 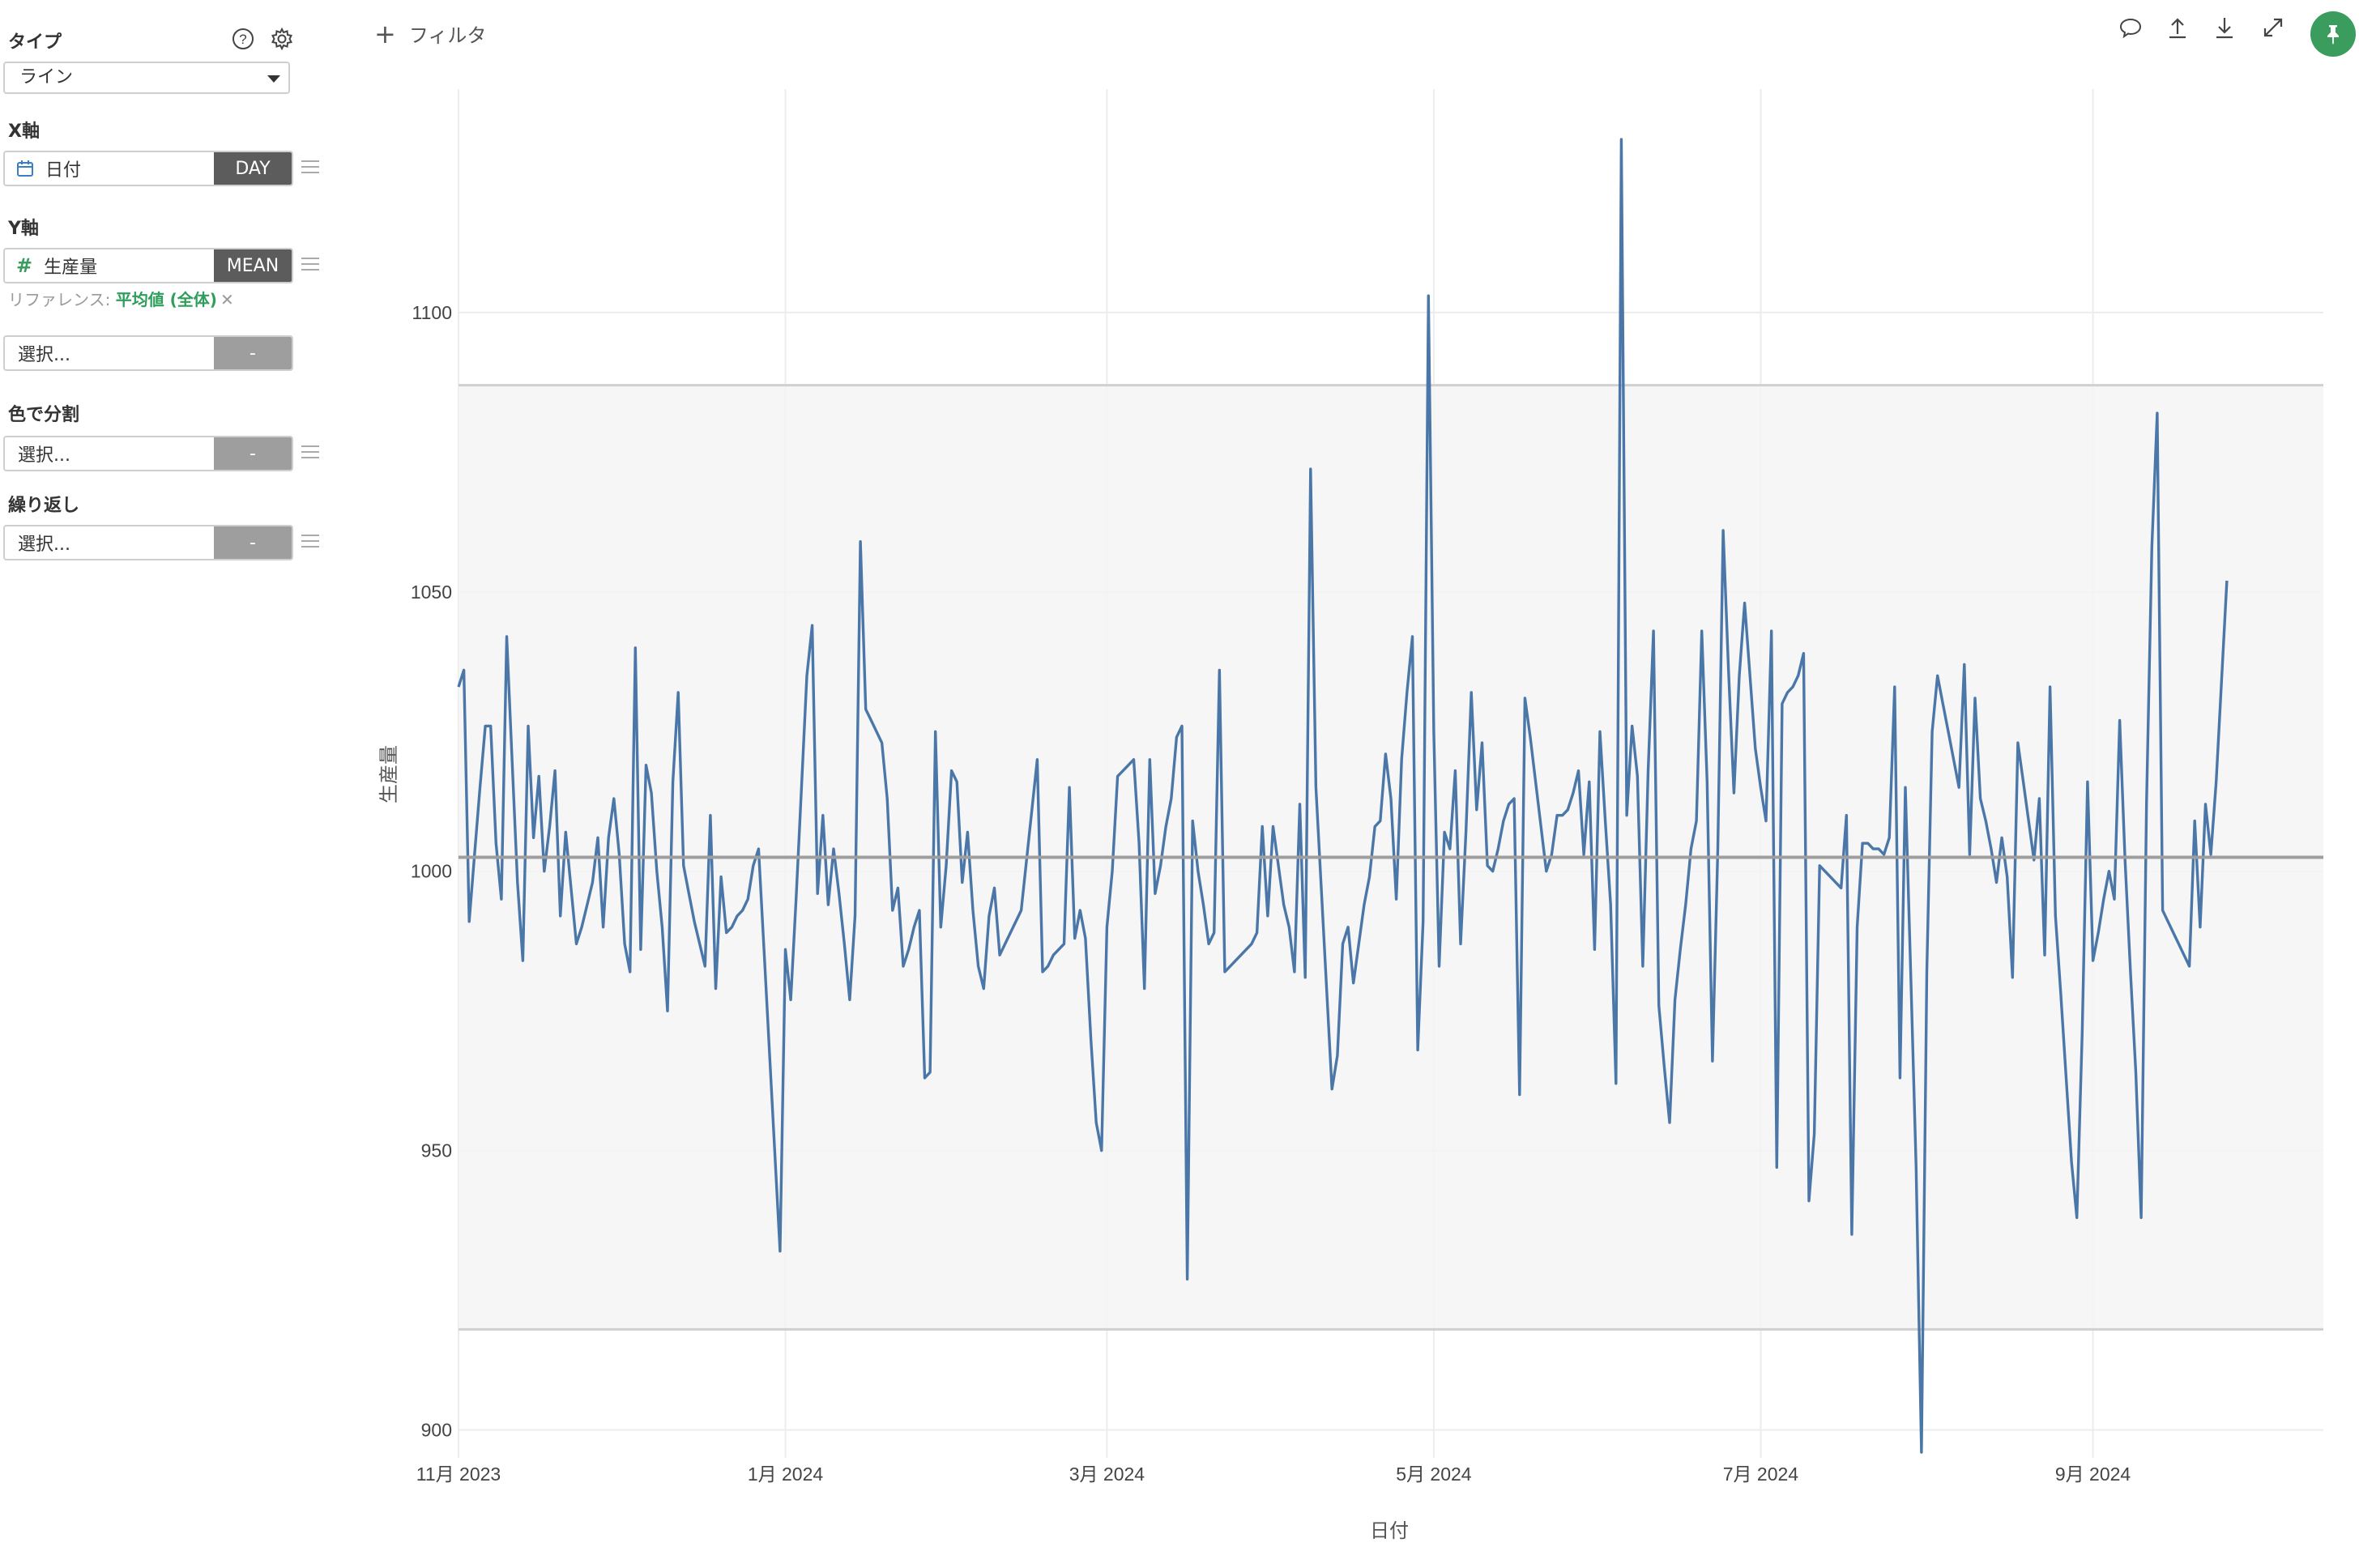 What do you see at coordinates (2273, 29) in the screenshot?
I see `expand-icon` at bounding box center [2273, 29].